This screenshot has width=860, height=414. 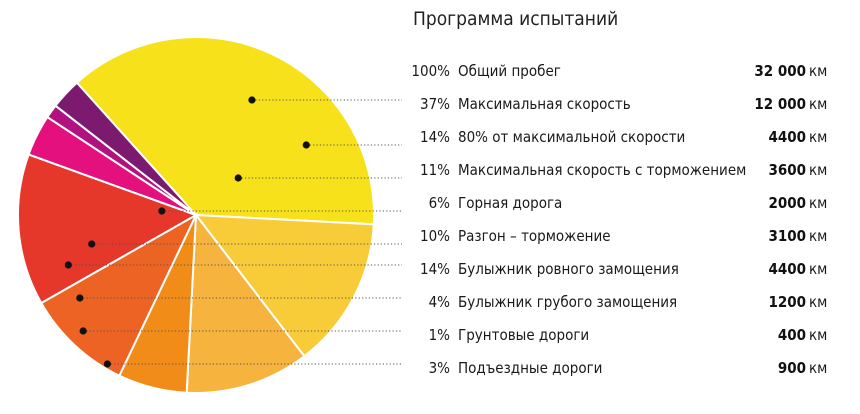 I want to click on legend-pct: 4%, so click(x=439, y=302).